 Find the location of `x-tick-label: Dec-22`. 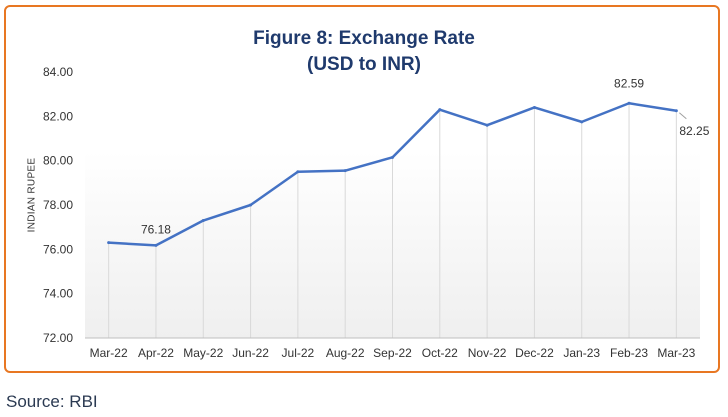

x-tick-label: Dec-22 is located at coordinates (534, 353).